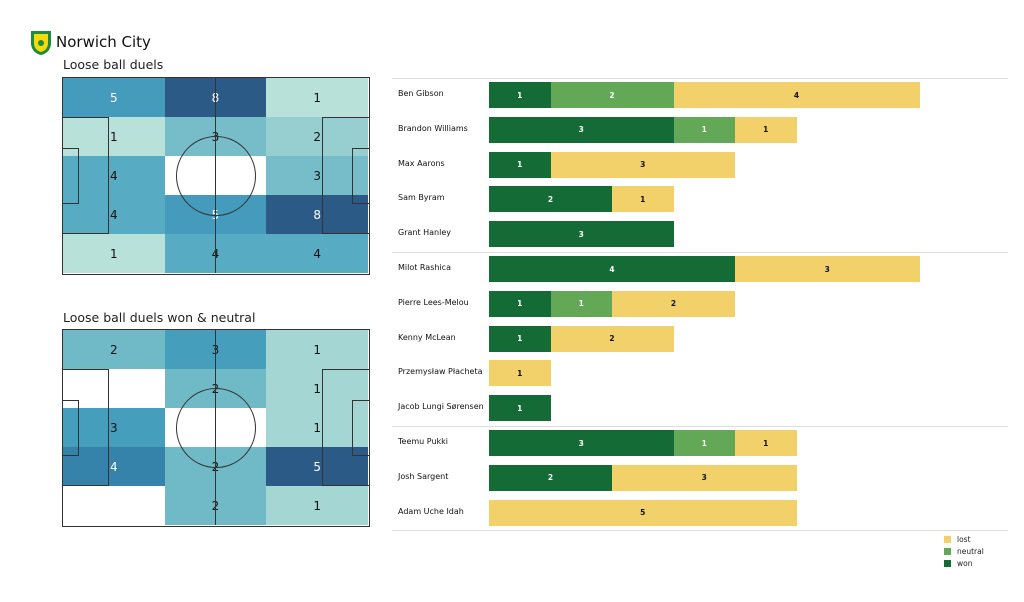 The width and height of the screenshot is (1024, 602). I want to click on bar-lost: 4, so click(796, 95).